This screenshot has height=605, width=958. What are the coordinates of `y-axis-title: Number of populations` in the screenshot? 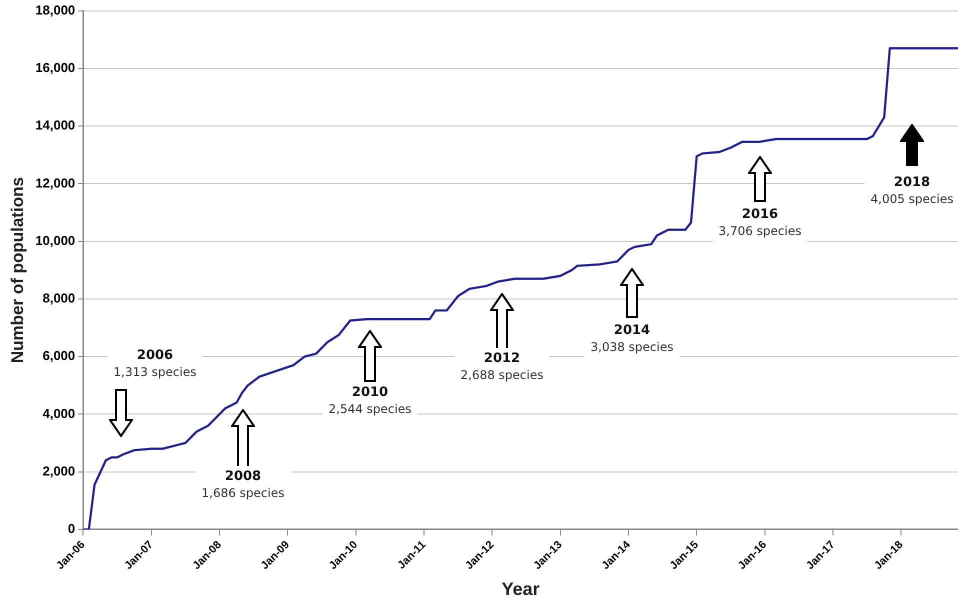 It's located at (17, 270).